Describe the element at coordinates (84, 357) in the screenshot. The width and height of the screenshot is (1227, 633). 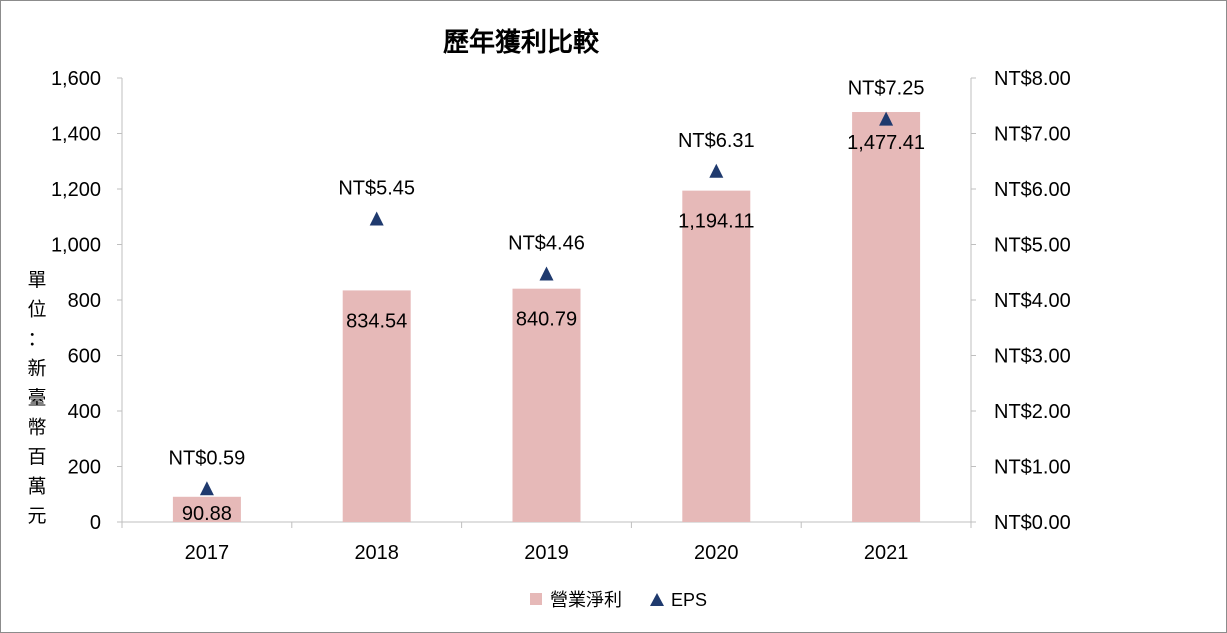
I see `left-tick-label: 600` at that location.